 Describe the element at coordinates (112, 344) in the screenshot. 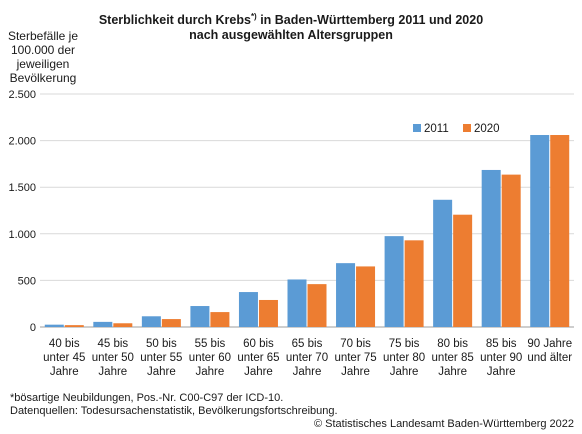

I see `x-tick-label: 45 bis` at that location.